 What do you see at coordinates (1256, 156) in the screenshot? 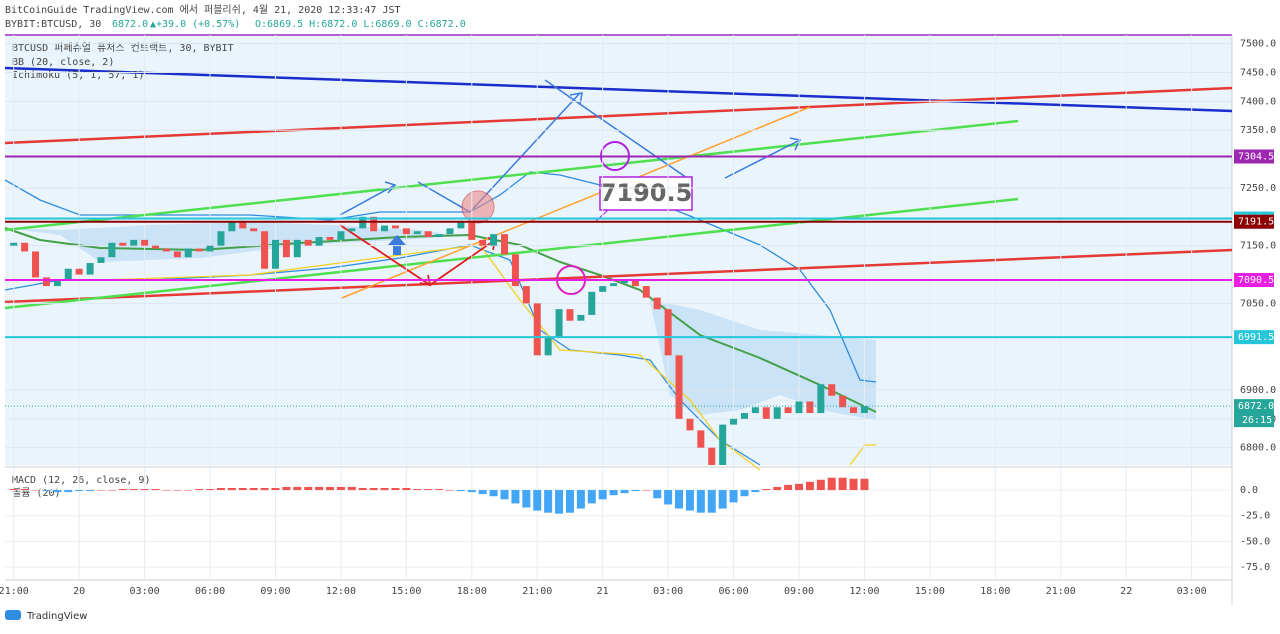
I see `price-badge-label: 7304.5` at bounding box center [1256, 156].